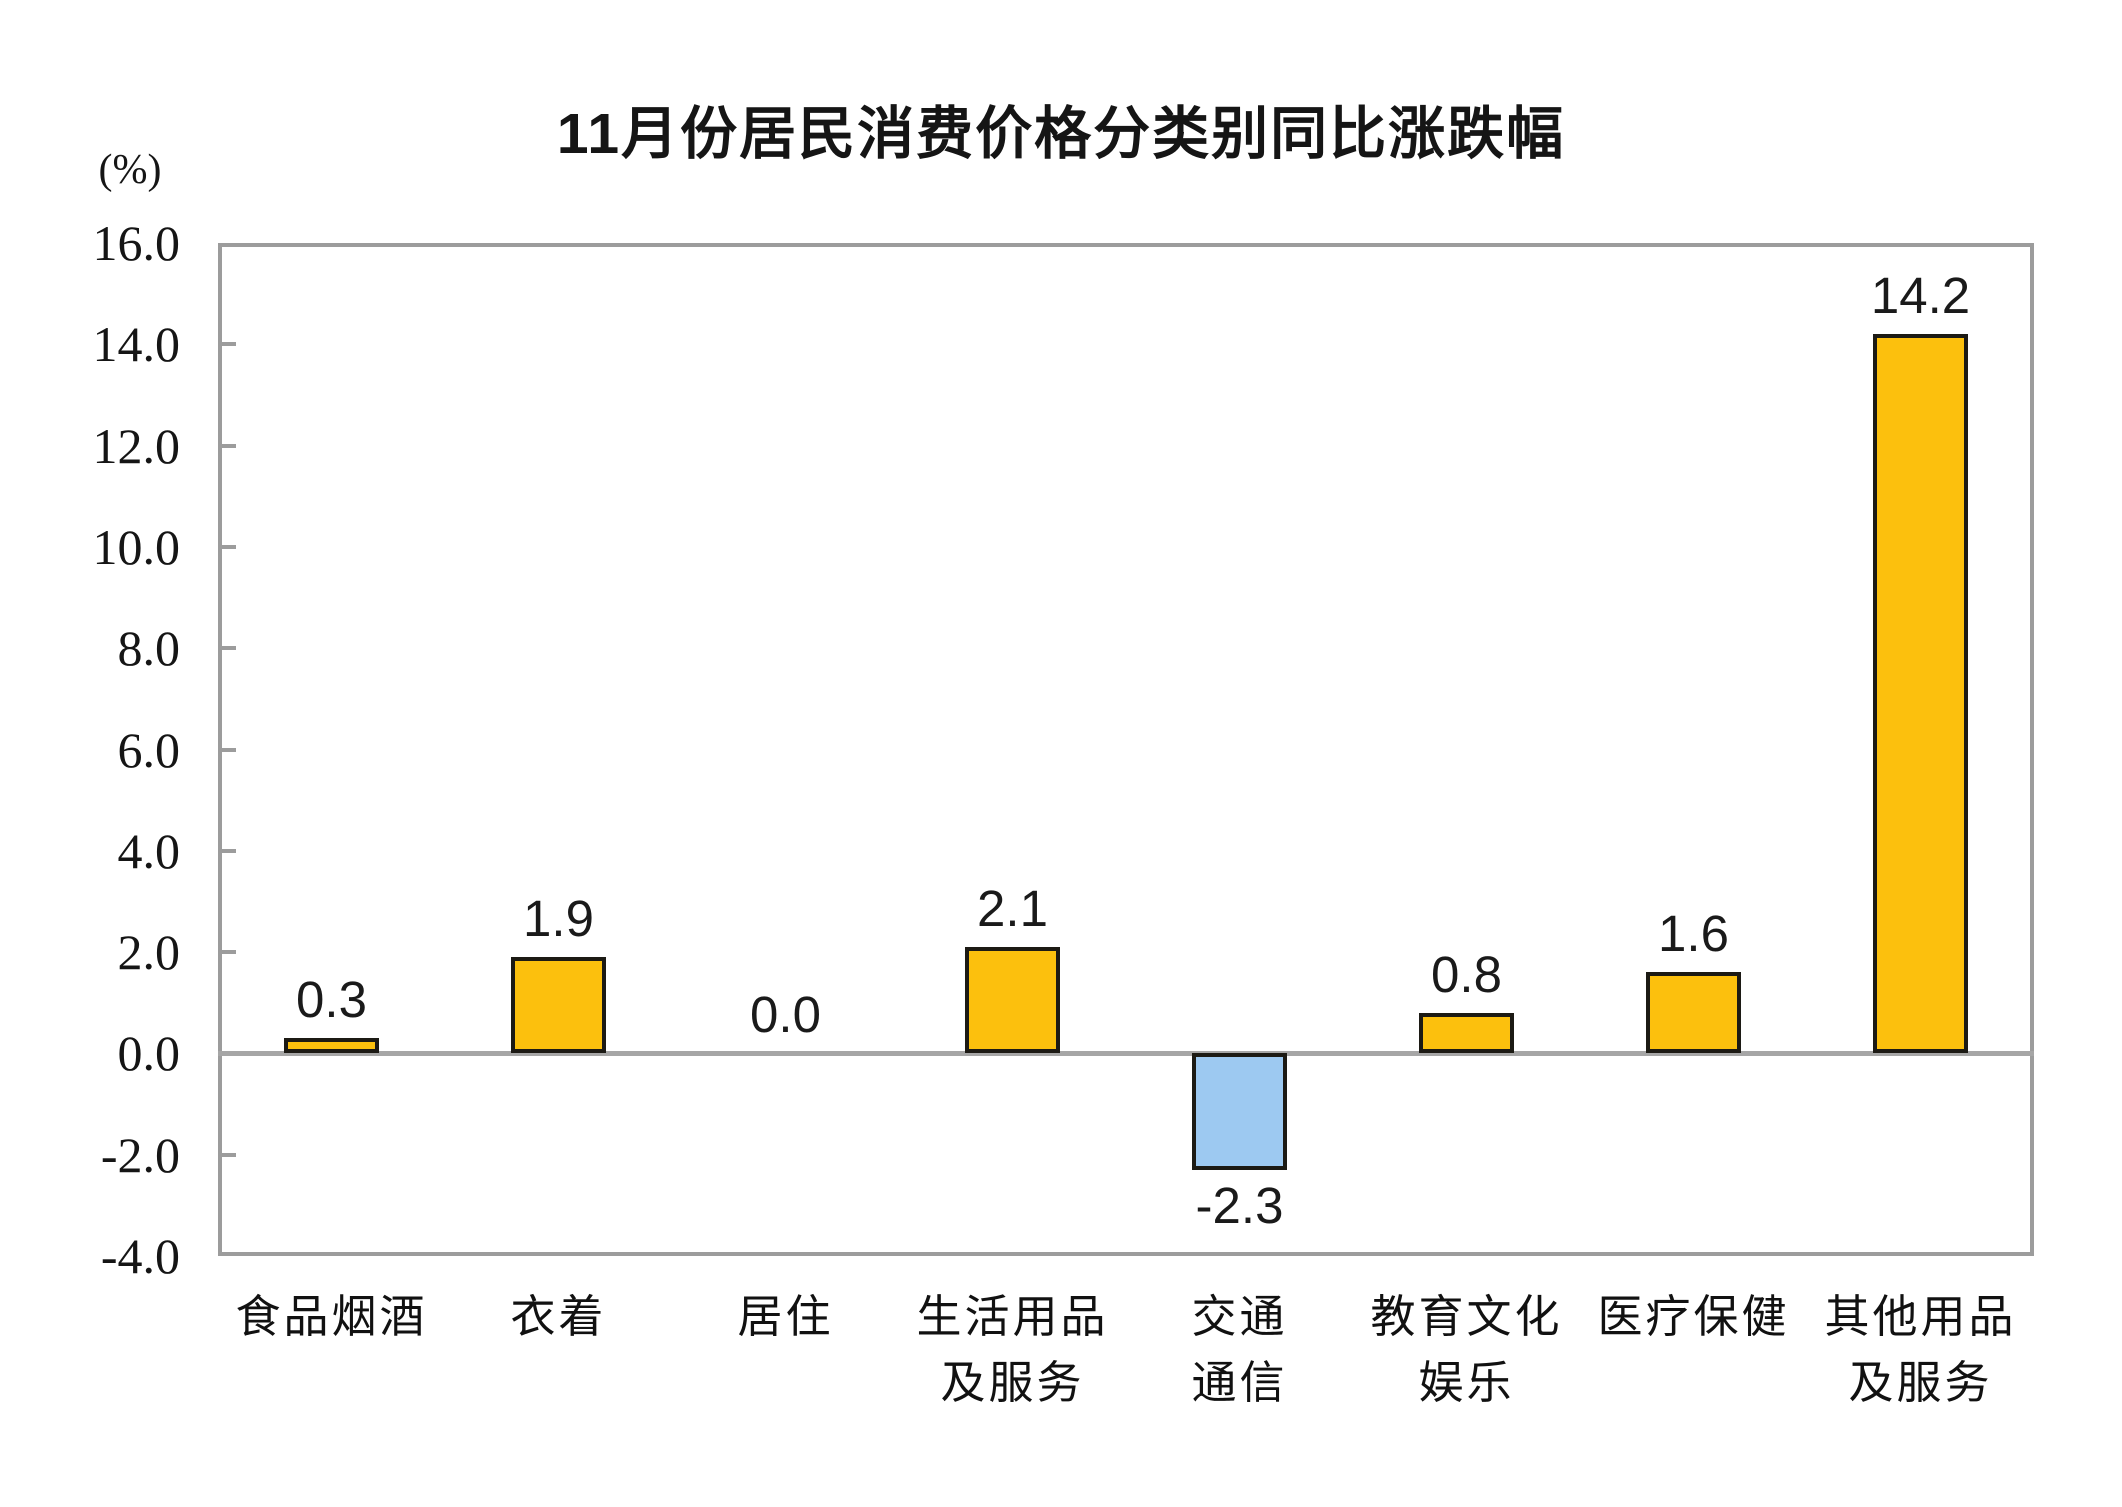  I want to click on y-tick-label: 0.0, so click(149, 1053).